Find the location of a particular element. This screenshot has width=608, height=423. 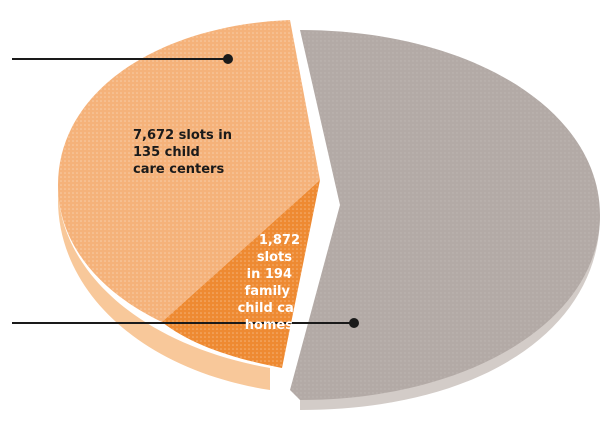

label-homes-line-2: slots is located at coordinates (274, 257).